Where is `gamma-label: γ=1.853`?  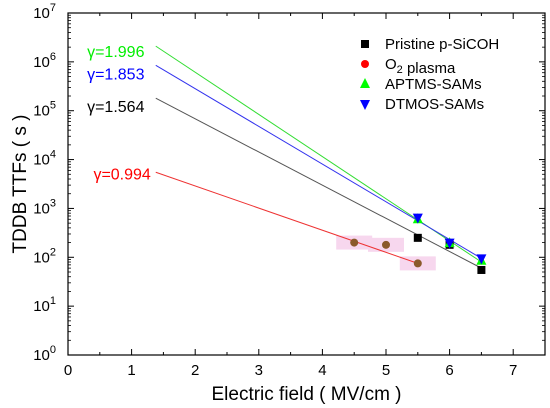
gamma-label: γ=1.853 is located at coordinates (115, 75).